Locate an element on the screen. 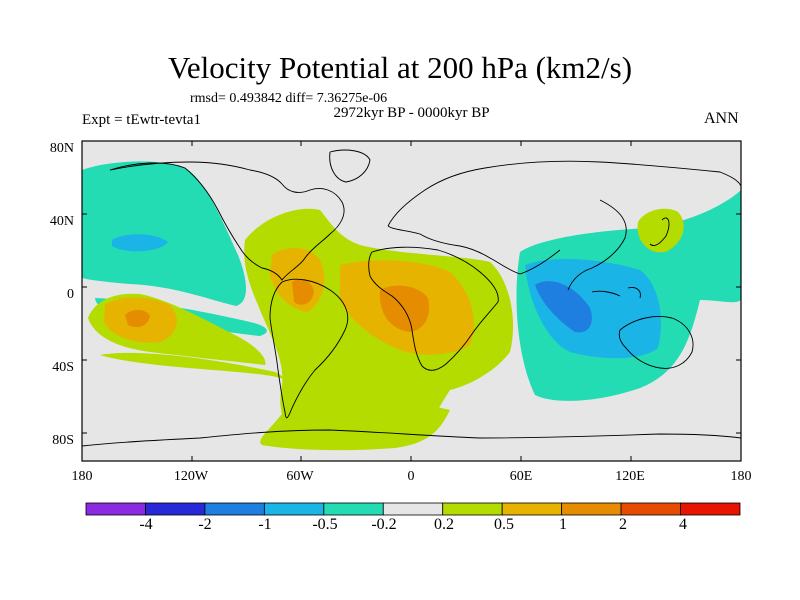 The height and width of the screenshot is (600, 800). colorbar-label: 1 is located at coordinates (563, 524).